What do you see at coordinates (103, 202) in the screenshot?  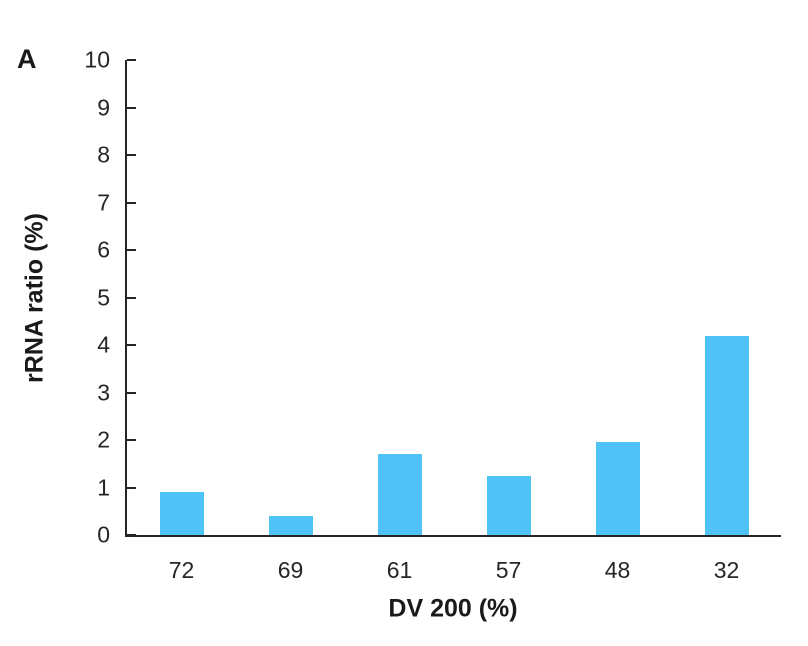 I see `y-axis-tick-label: 7` at bounding box center [103, 202].